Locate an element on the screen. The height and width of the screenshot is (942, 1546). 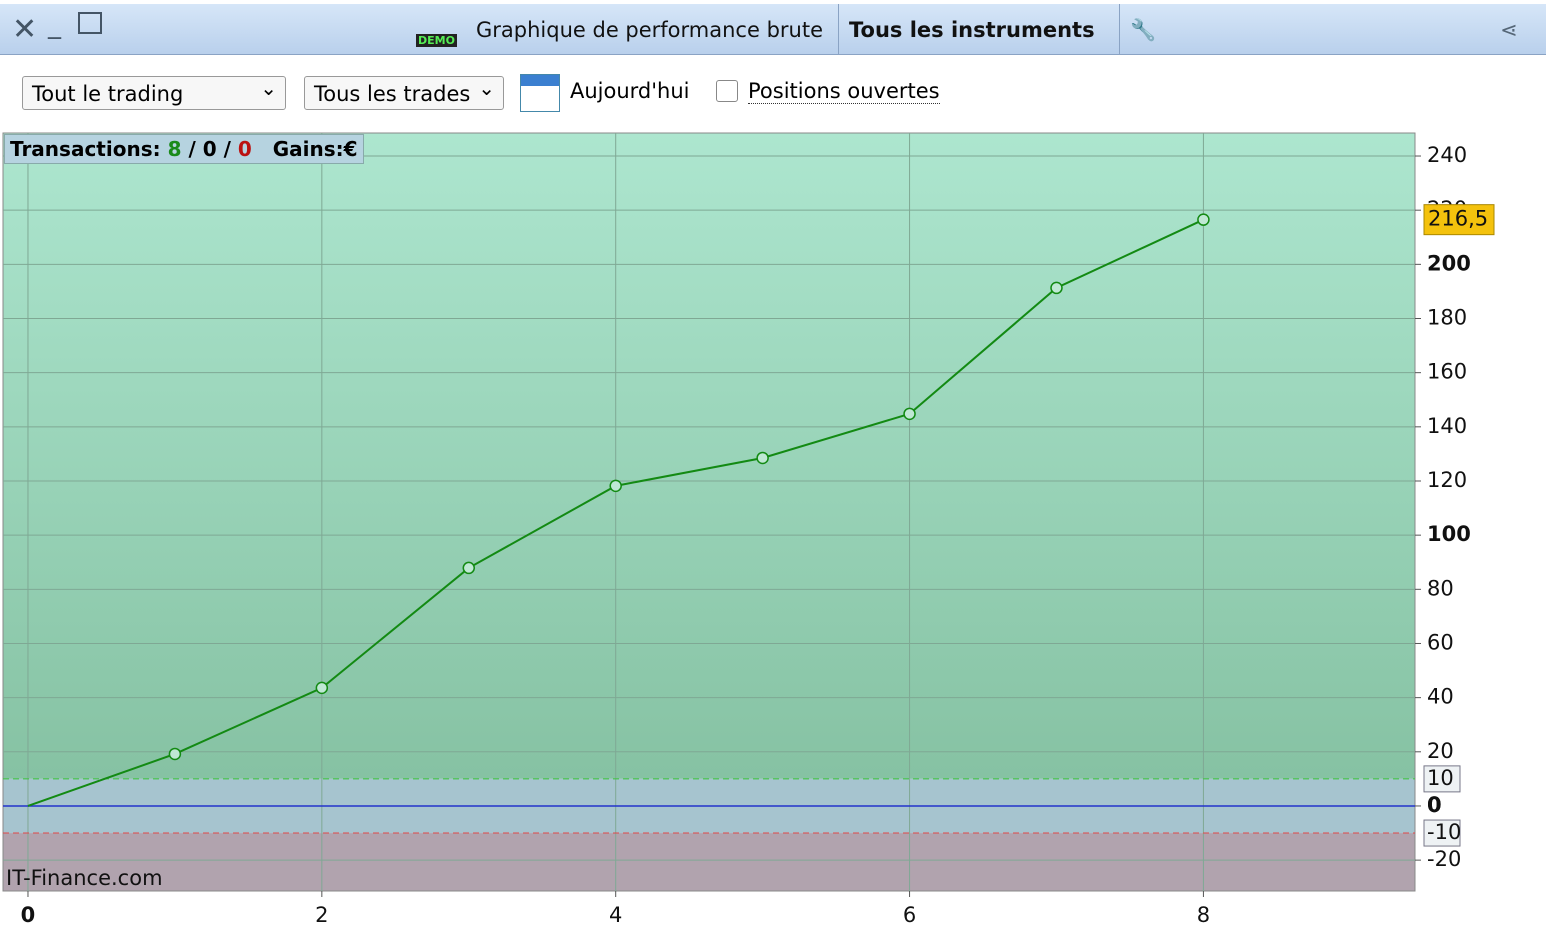
y-tick-label: 200 is located at coordinates (1449, 263).